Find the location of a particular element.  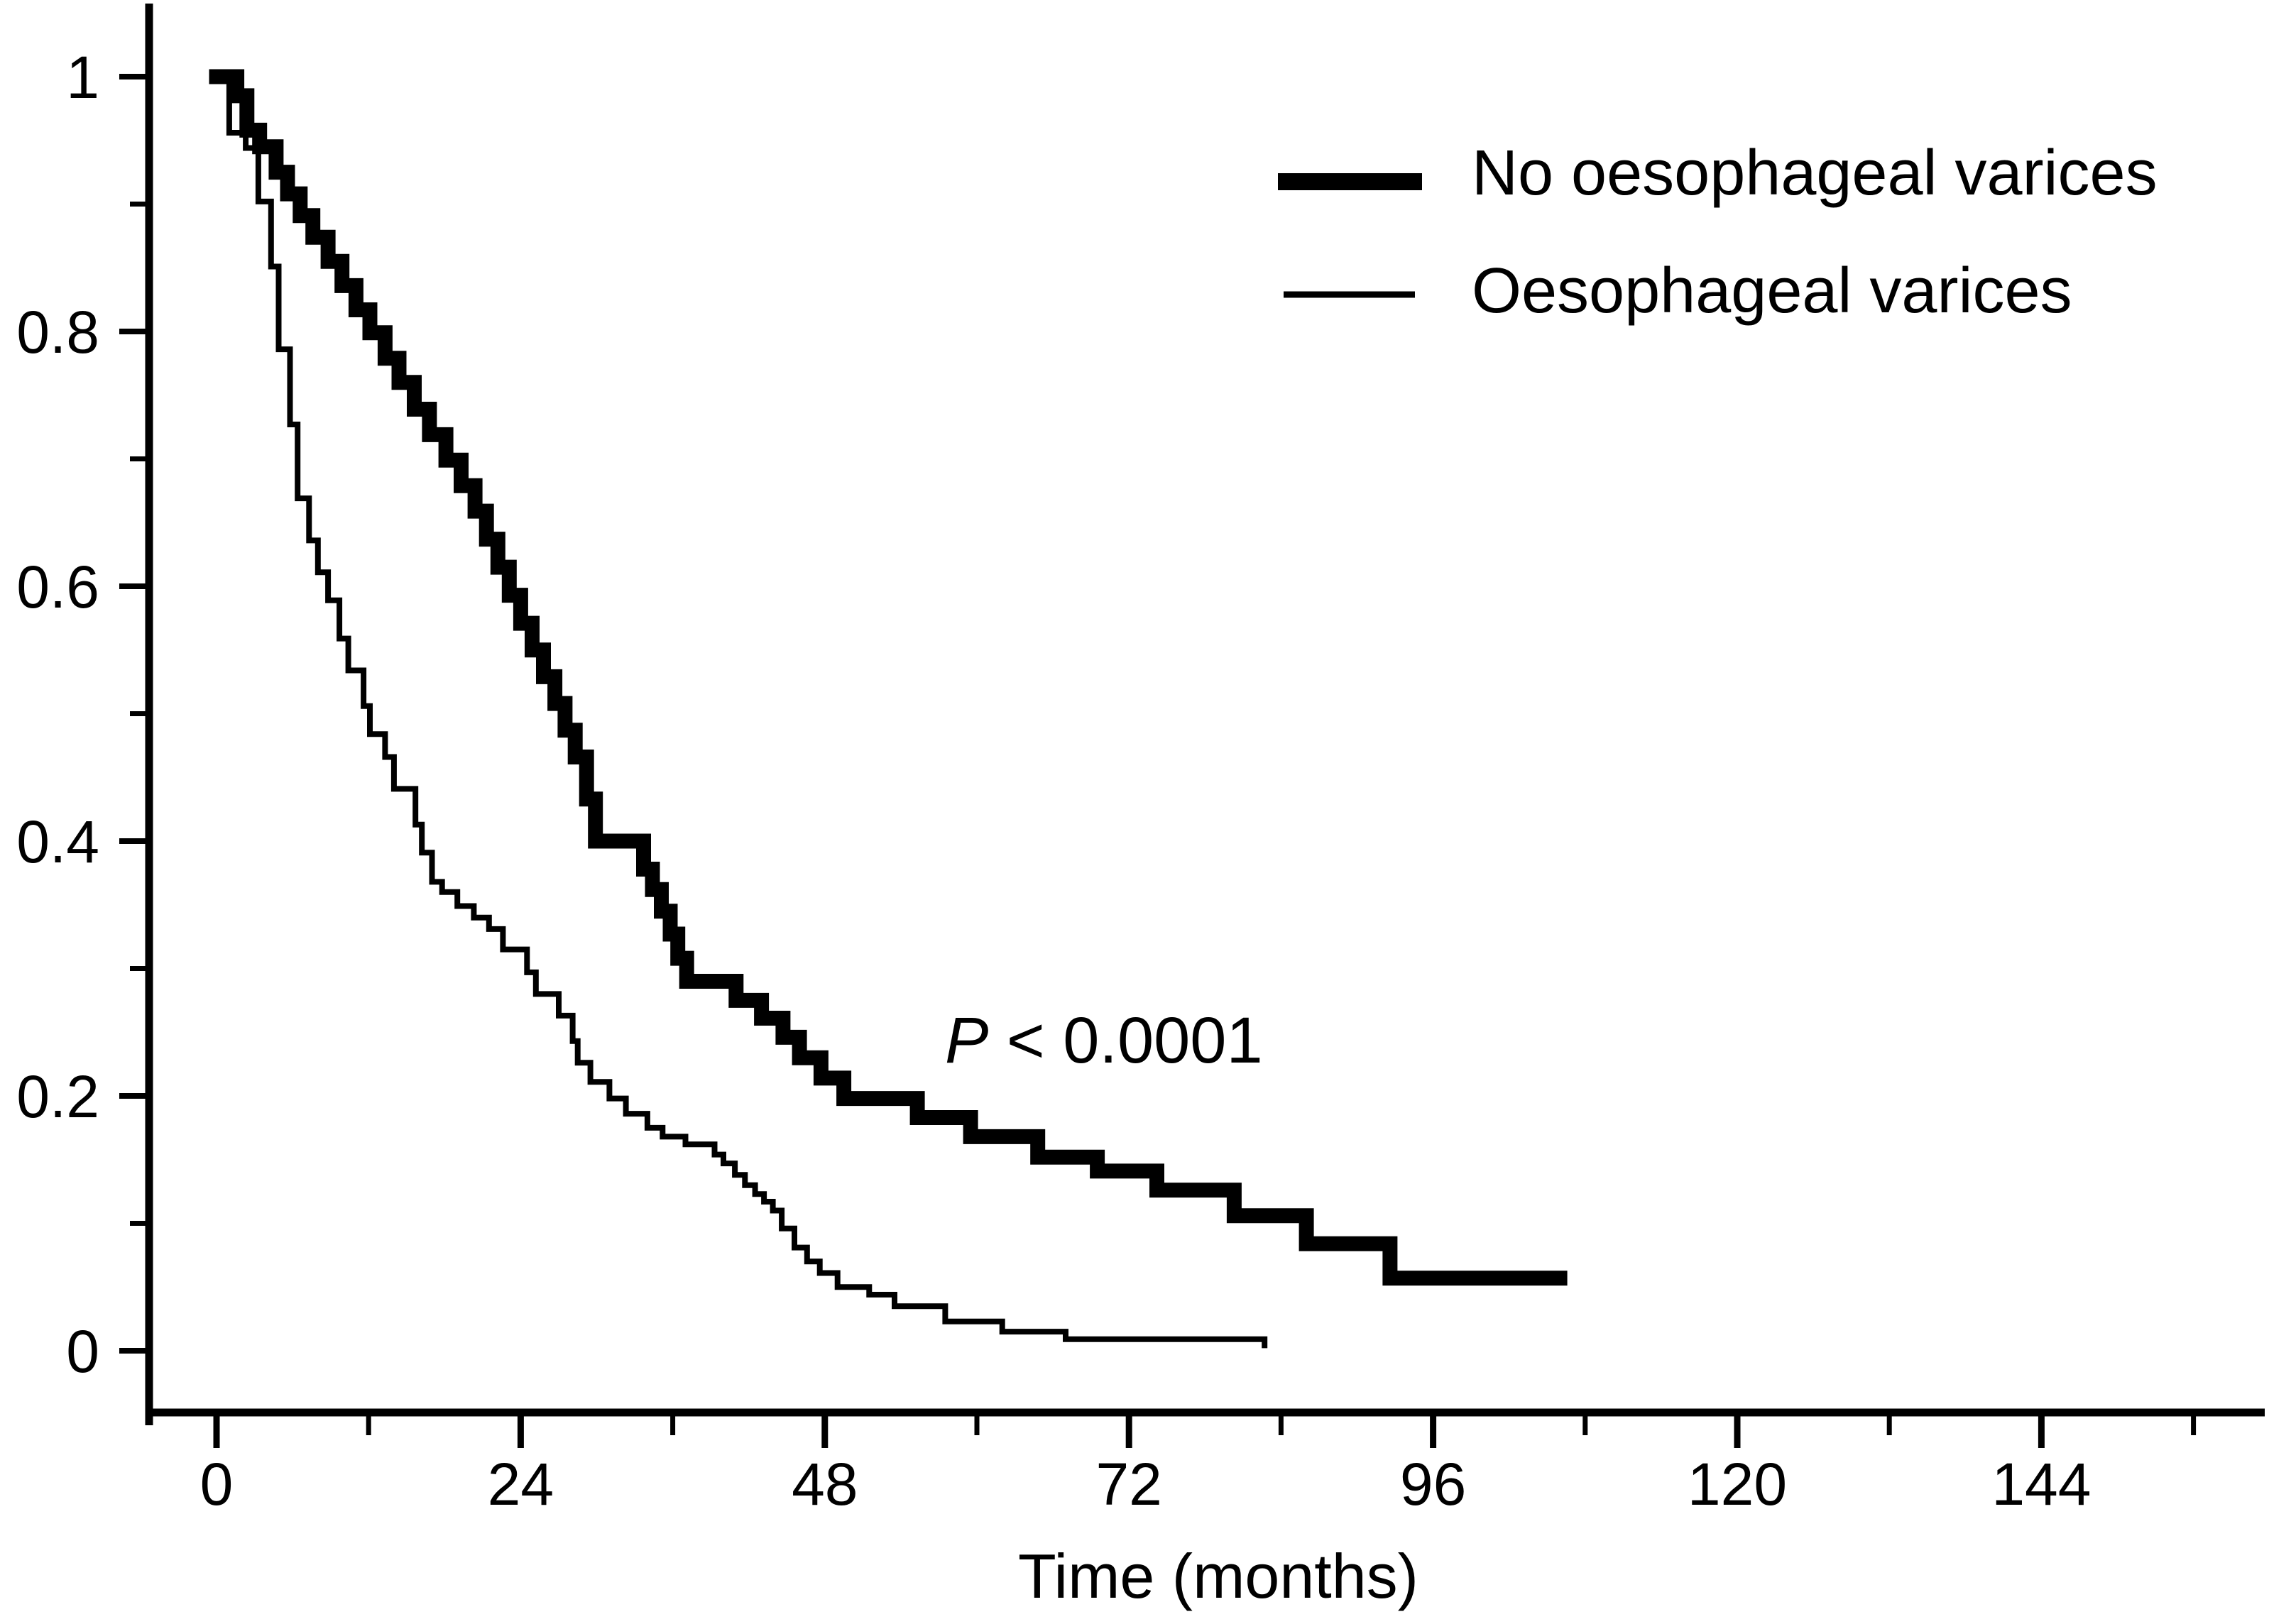

x-tick-label: 48 is located at coordinates (825, 1484).